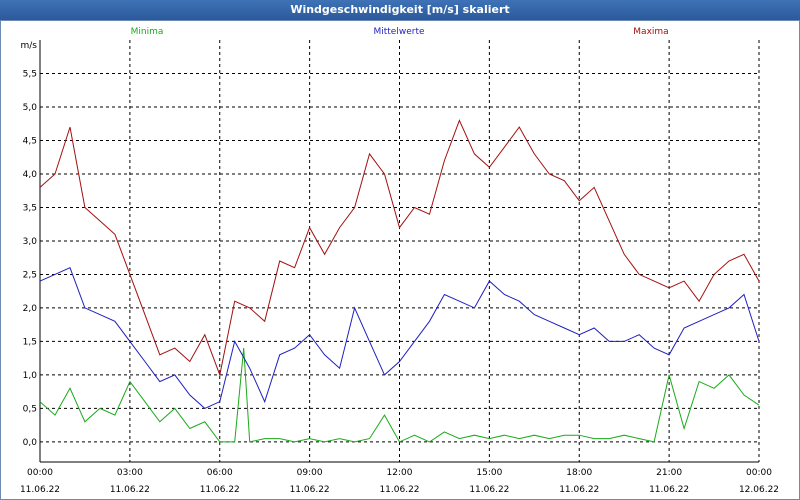 The width and height of the screenshot is (800, 500). I want to click on y-tick-label: 1,5, so click(30, 342).